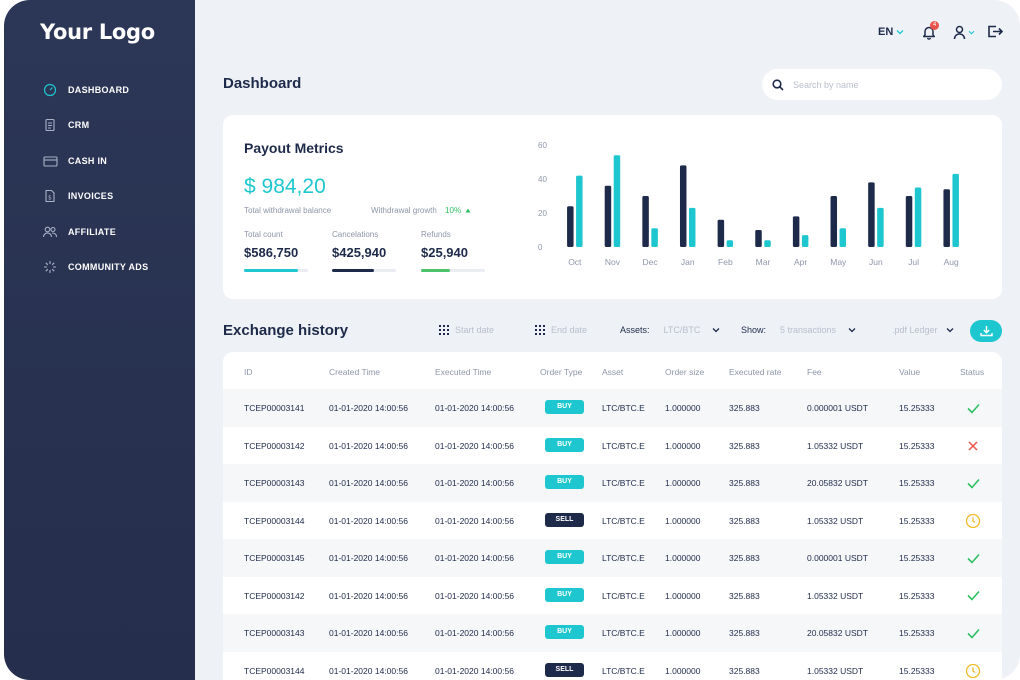 This screenshot has height=680, width=1020. I want to click on stat-progress-bar, so click(364, 270).